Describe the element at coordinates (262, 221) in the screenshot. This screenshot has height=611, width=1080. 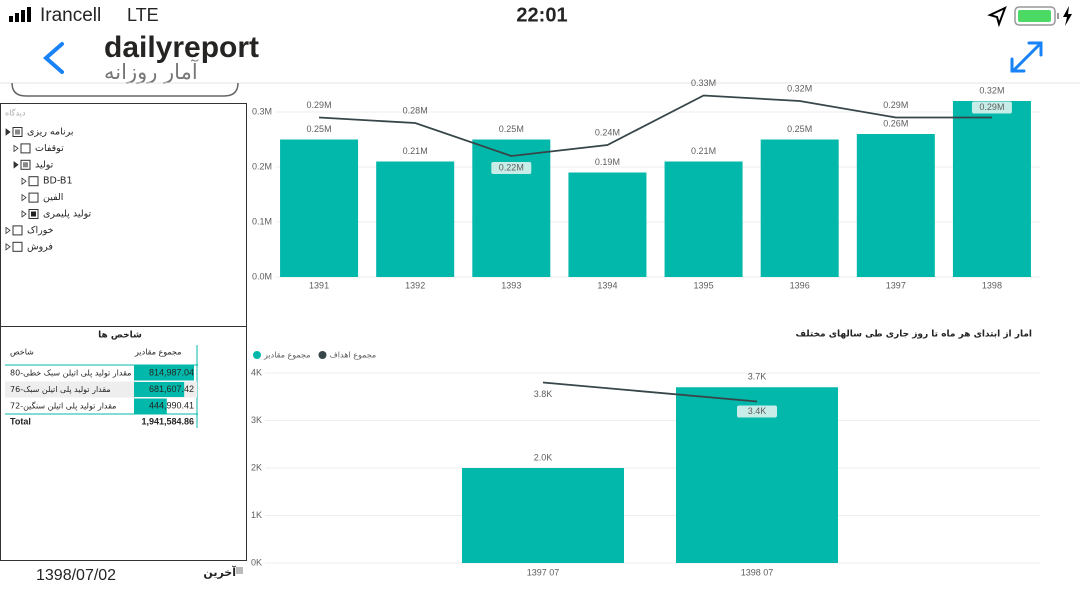
I see `y-tick-label: 0.1M` at that location.